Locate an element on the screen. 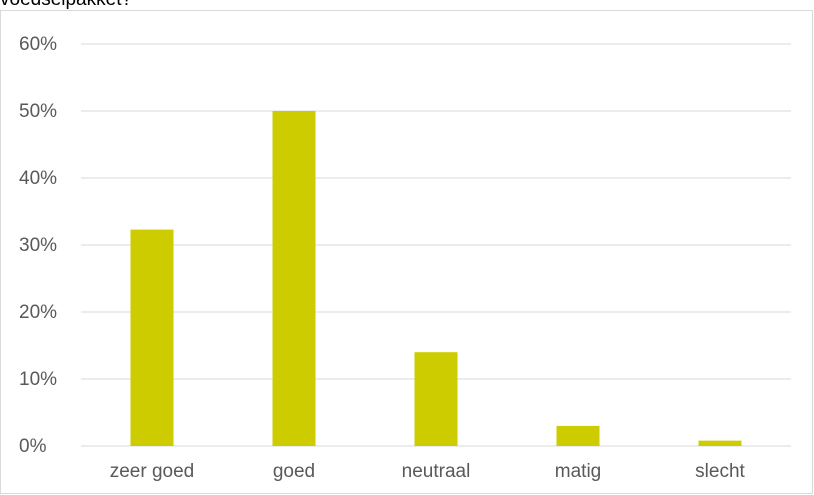  y-tick-label: 10% is located at coordinates (38, 379).